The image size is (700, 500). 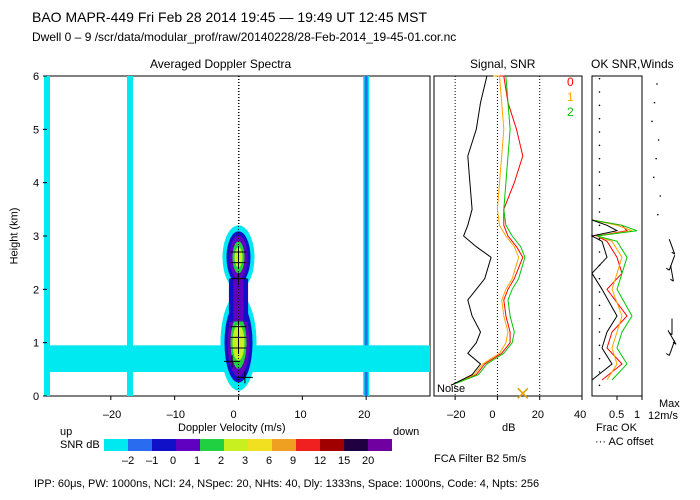 What do you see at coordinates (616, 428) in the screenshot?
I see `winds-x-label: Frac OK` at bounding box center [616, 428].